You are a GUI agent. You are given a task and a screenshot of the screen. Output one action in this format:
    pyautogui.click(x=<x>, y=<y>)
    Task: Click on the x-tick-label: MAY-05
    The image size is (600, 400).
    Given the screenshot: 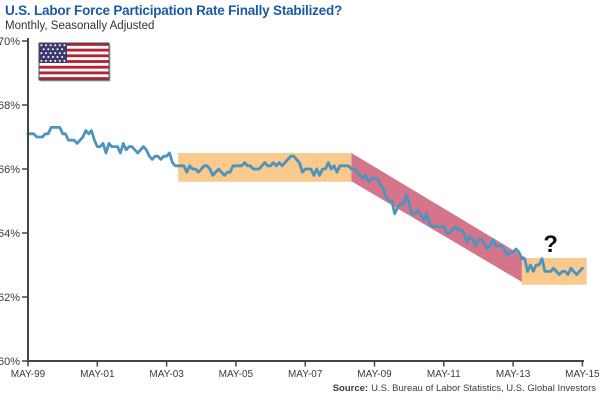 What is the action you would take?
    pyautogui.click(x=236, y=374)
    